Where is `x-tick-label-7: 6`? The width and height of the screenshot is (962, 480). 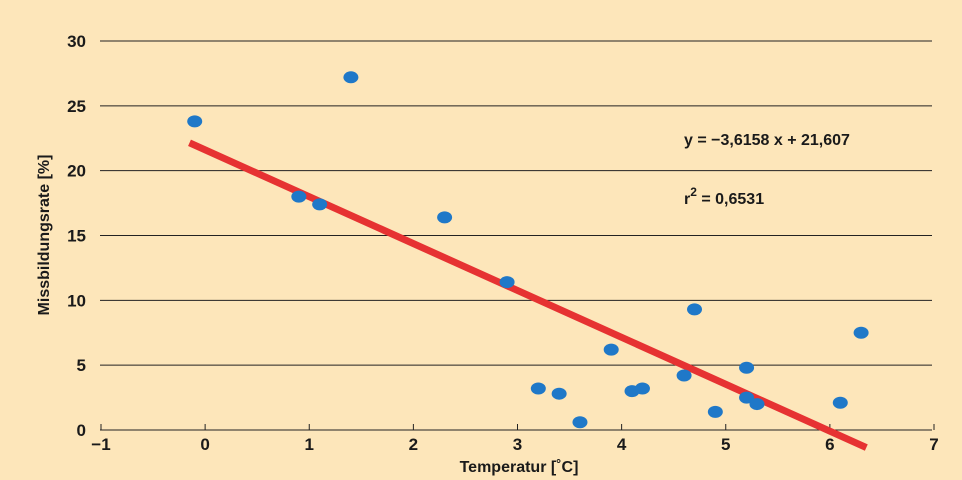 x-tick-label-7: 6 is located at coordinates (829, 444).